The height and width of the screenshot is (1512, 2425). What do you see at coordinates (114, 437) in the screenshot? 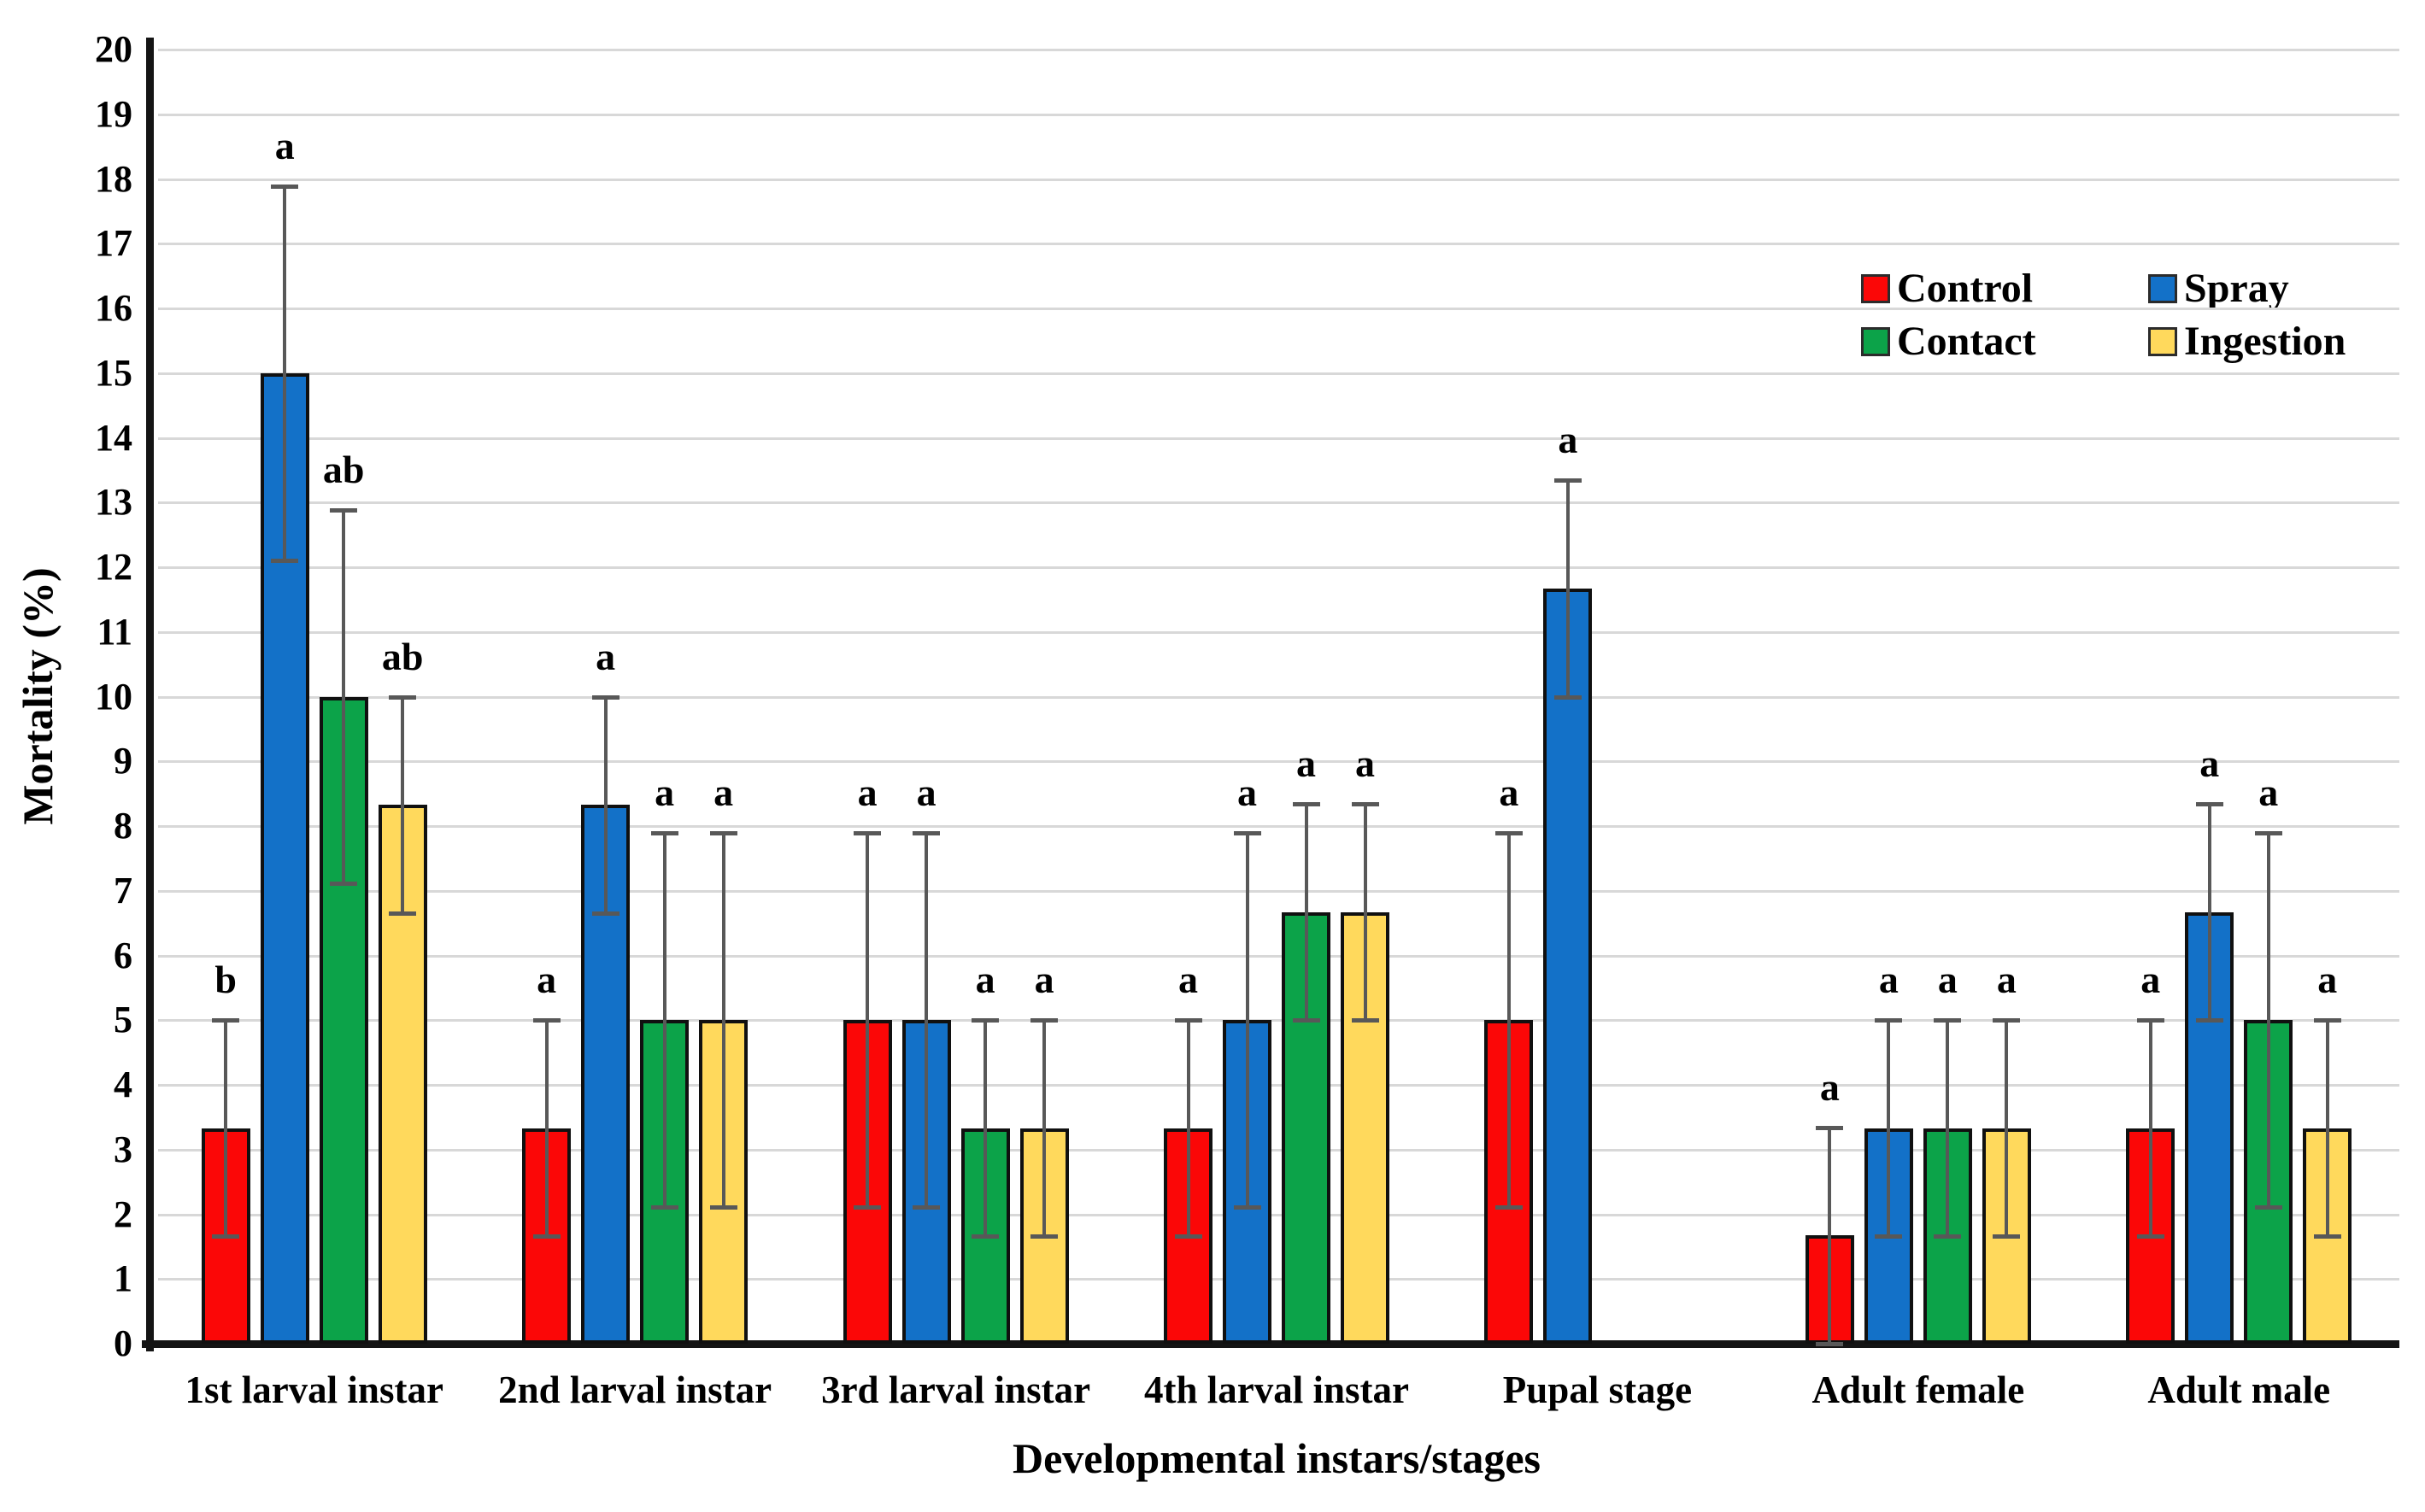
I see `y-tick-label: 14` at bounding box center [114, 437].